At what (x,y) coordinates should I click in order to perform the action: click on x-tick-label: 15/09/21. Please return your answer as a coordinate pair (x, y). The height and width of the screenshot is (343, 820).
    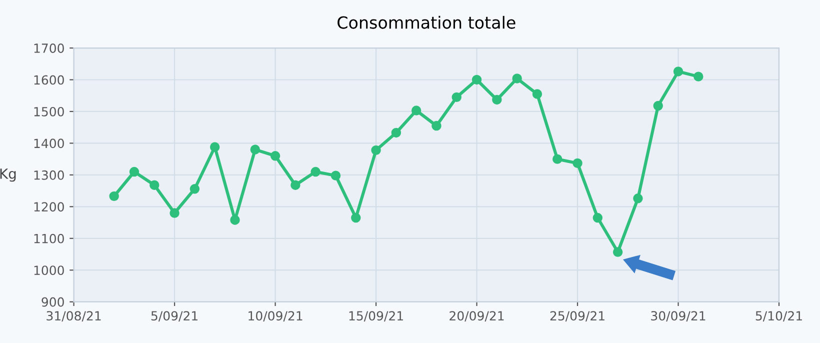
    Looking at the image, I should click on (376, 316).